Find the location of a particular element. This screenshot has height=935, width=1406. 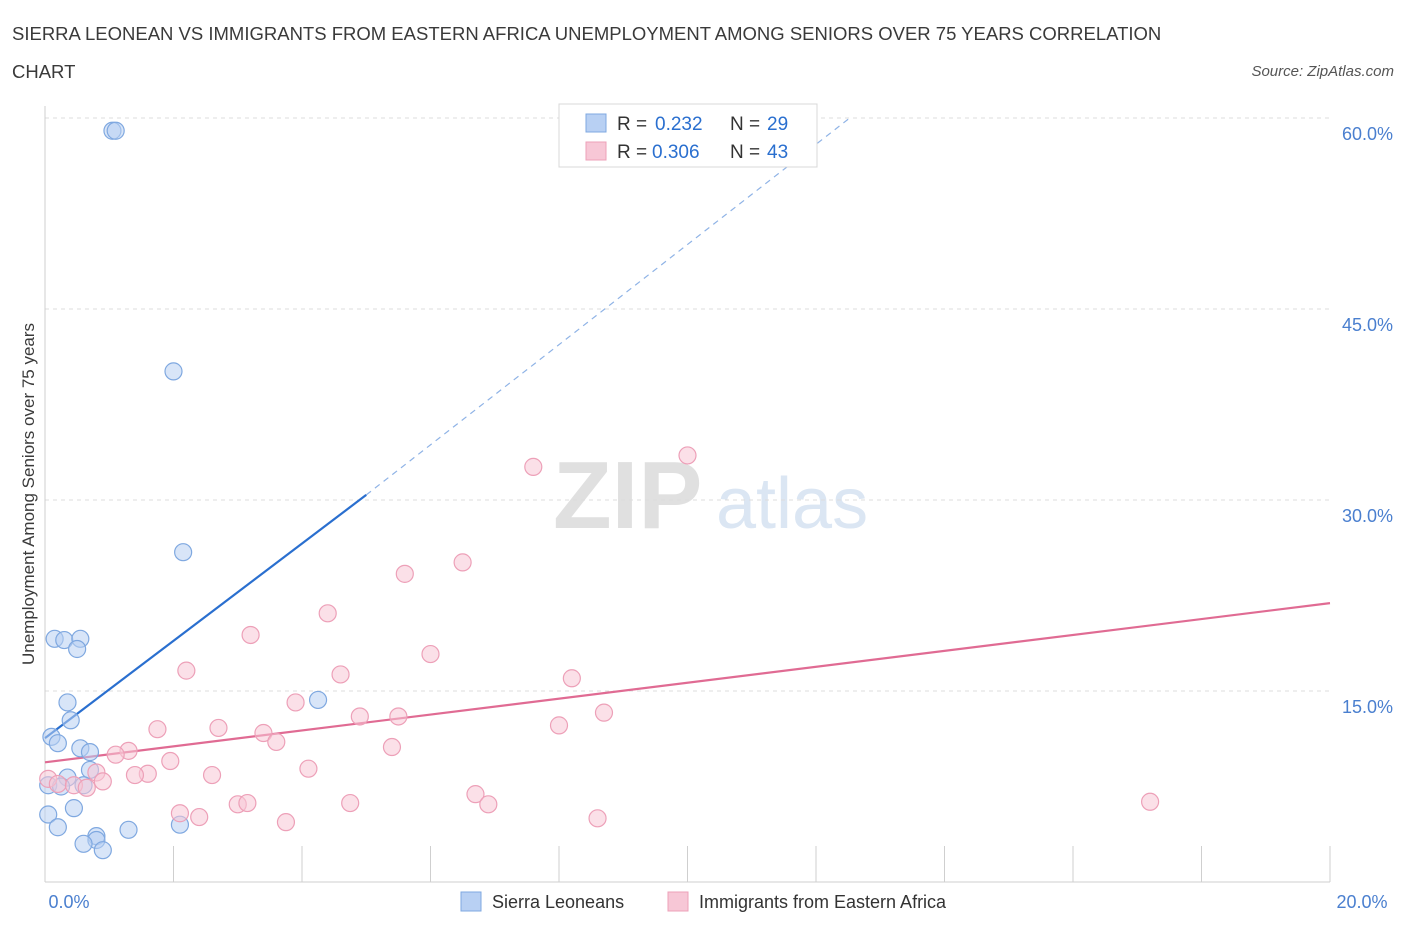

stats-swatch-pink is located at coordinates (596, 151).